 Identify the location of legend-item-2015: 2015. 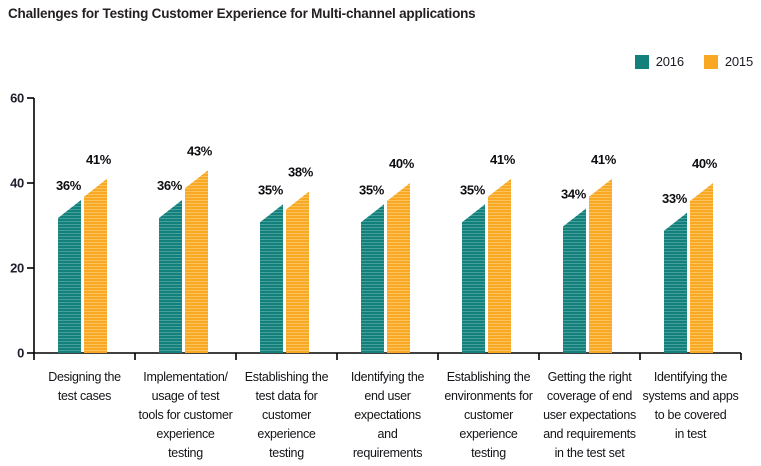
(728, 61).